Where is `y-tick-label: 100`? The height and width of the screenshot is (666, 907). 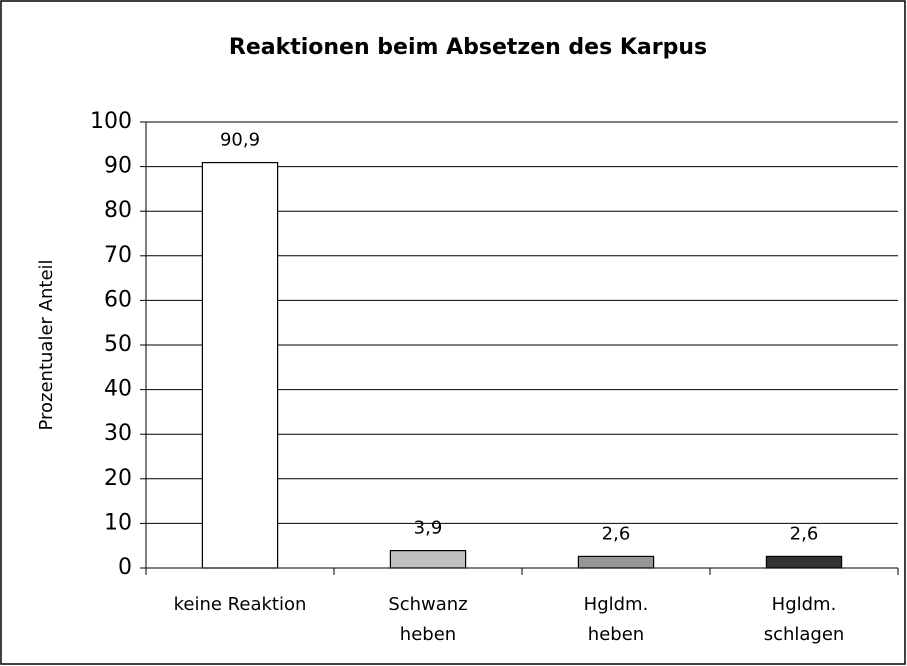 y-tick-label: 100 is located at coordinates (111, 121).